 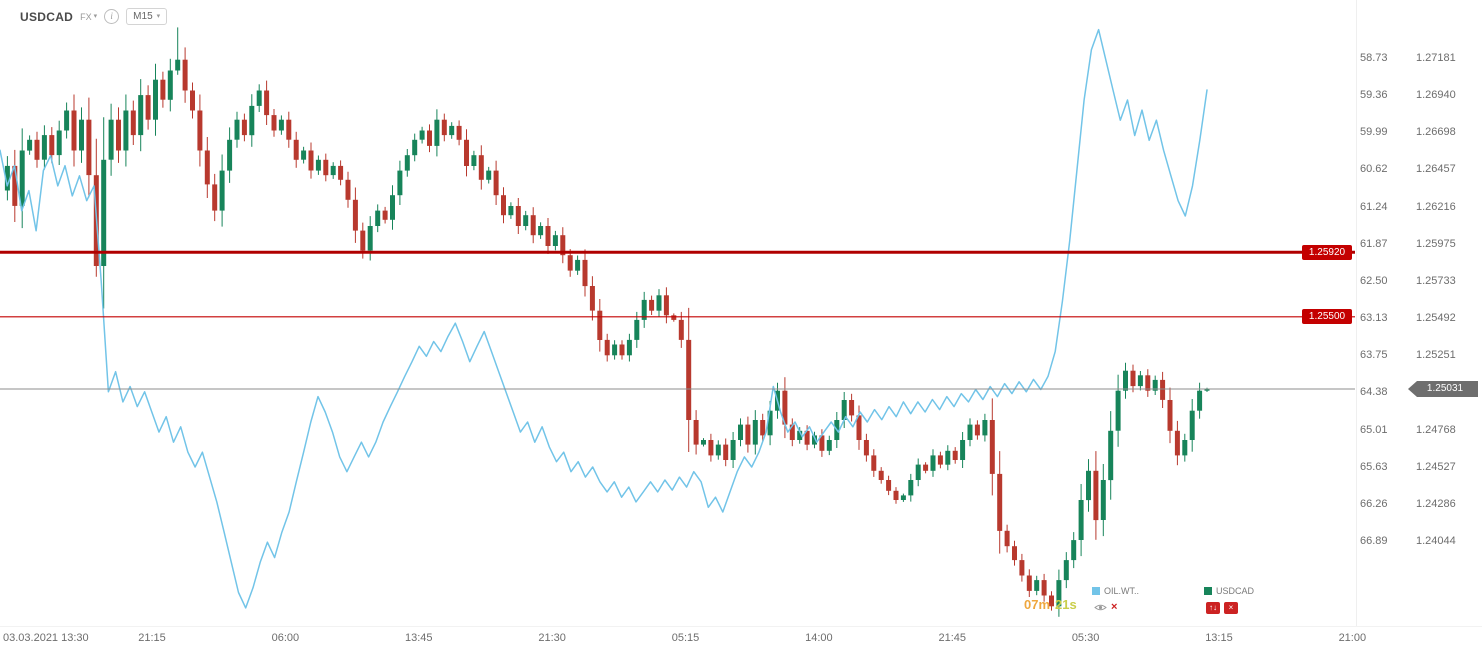 What do you see at coordinates (1235, 591) in the screenshot?
I see `usdcad-series-label: USDCAD` at bounding box center [1235, 591].